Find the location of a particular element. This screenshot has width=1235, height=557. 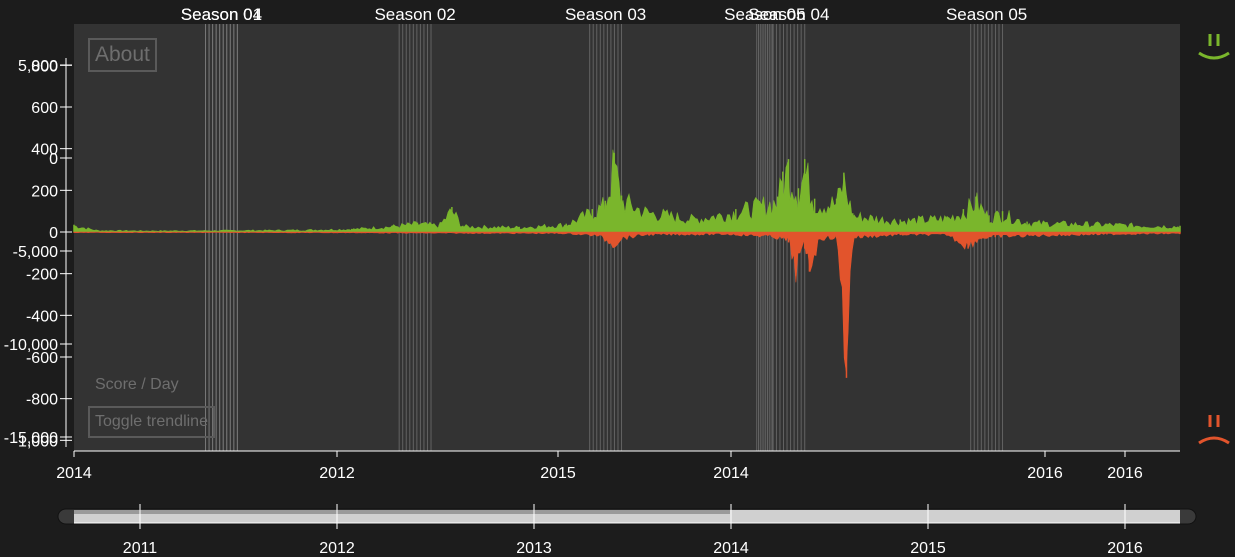

time-brush: 2011 2012 2013 2014 2015 2016 is located at coordinates (627, 530).